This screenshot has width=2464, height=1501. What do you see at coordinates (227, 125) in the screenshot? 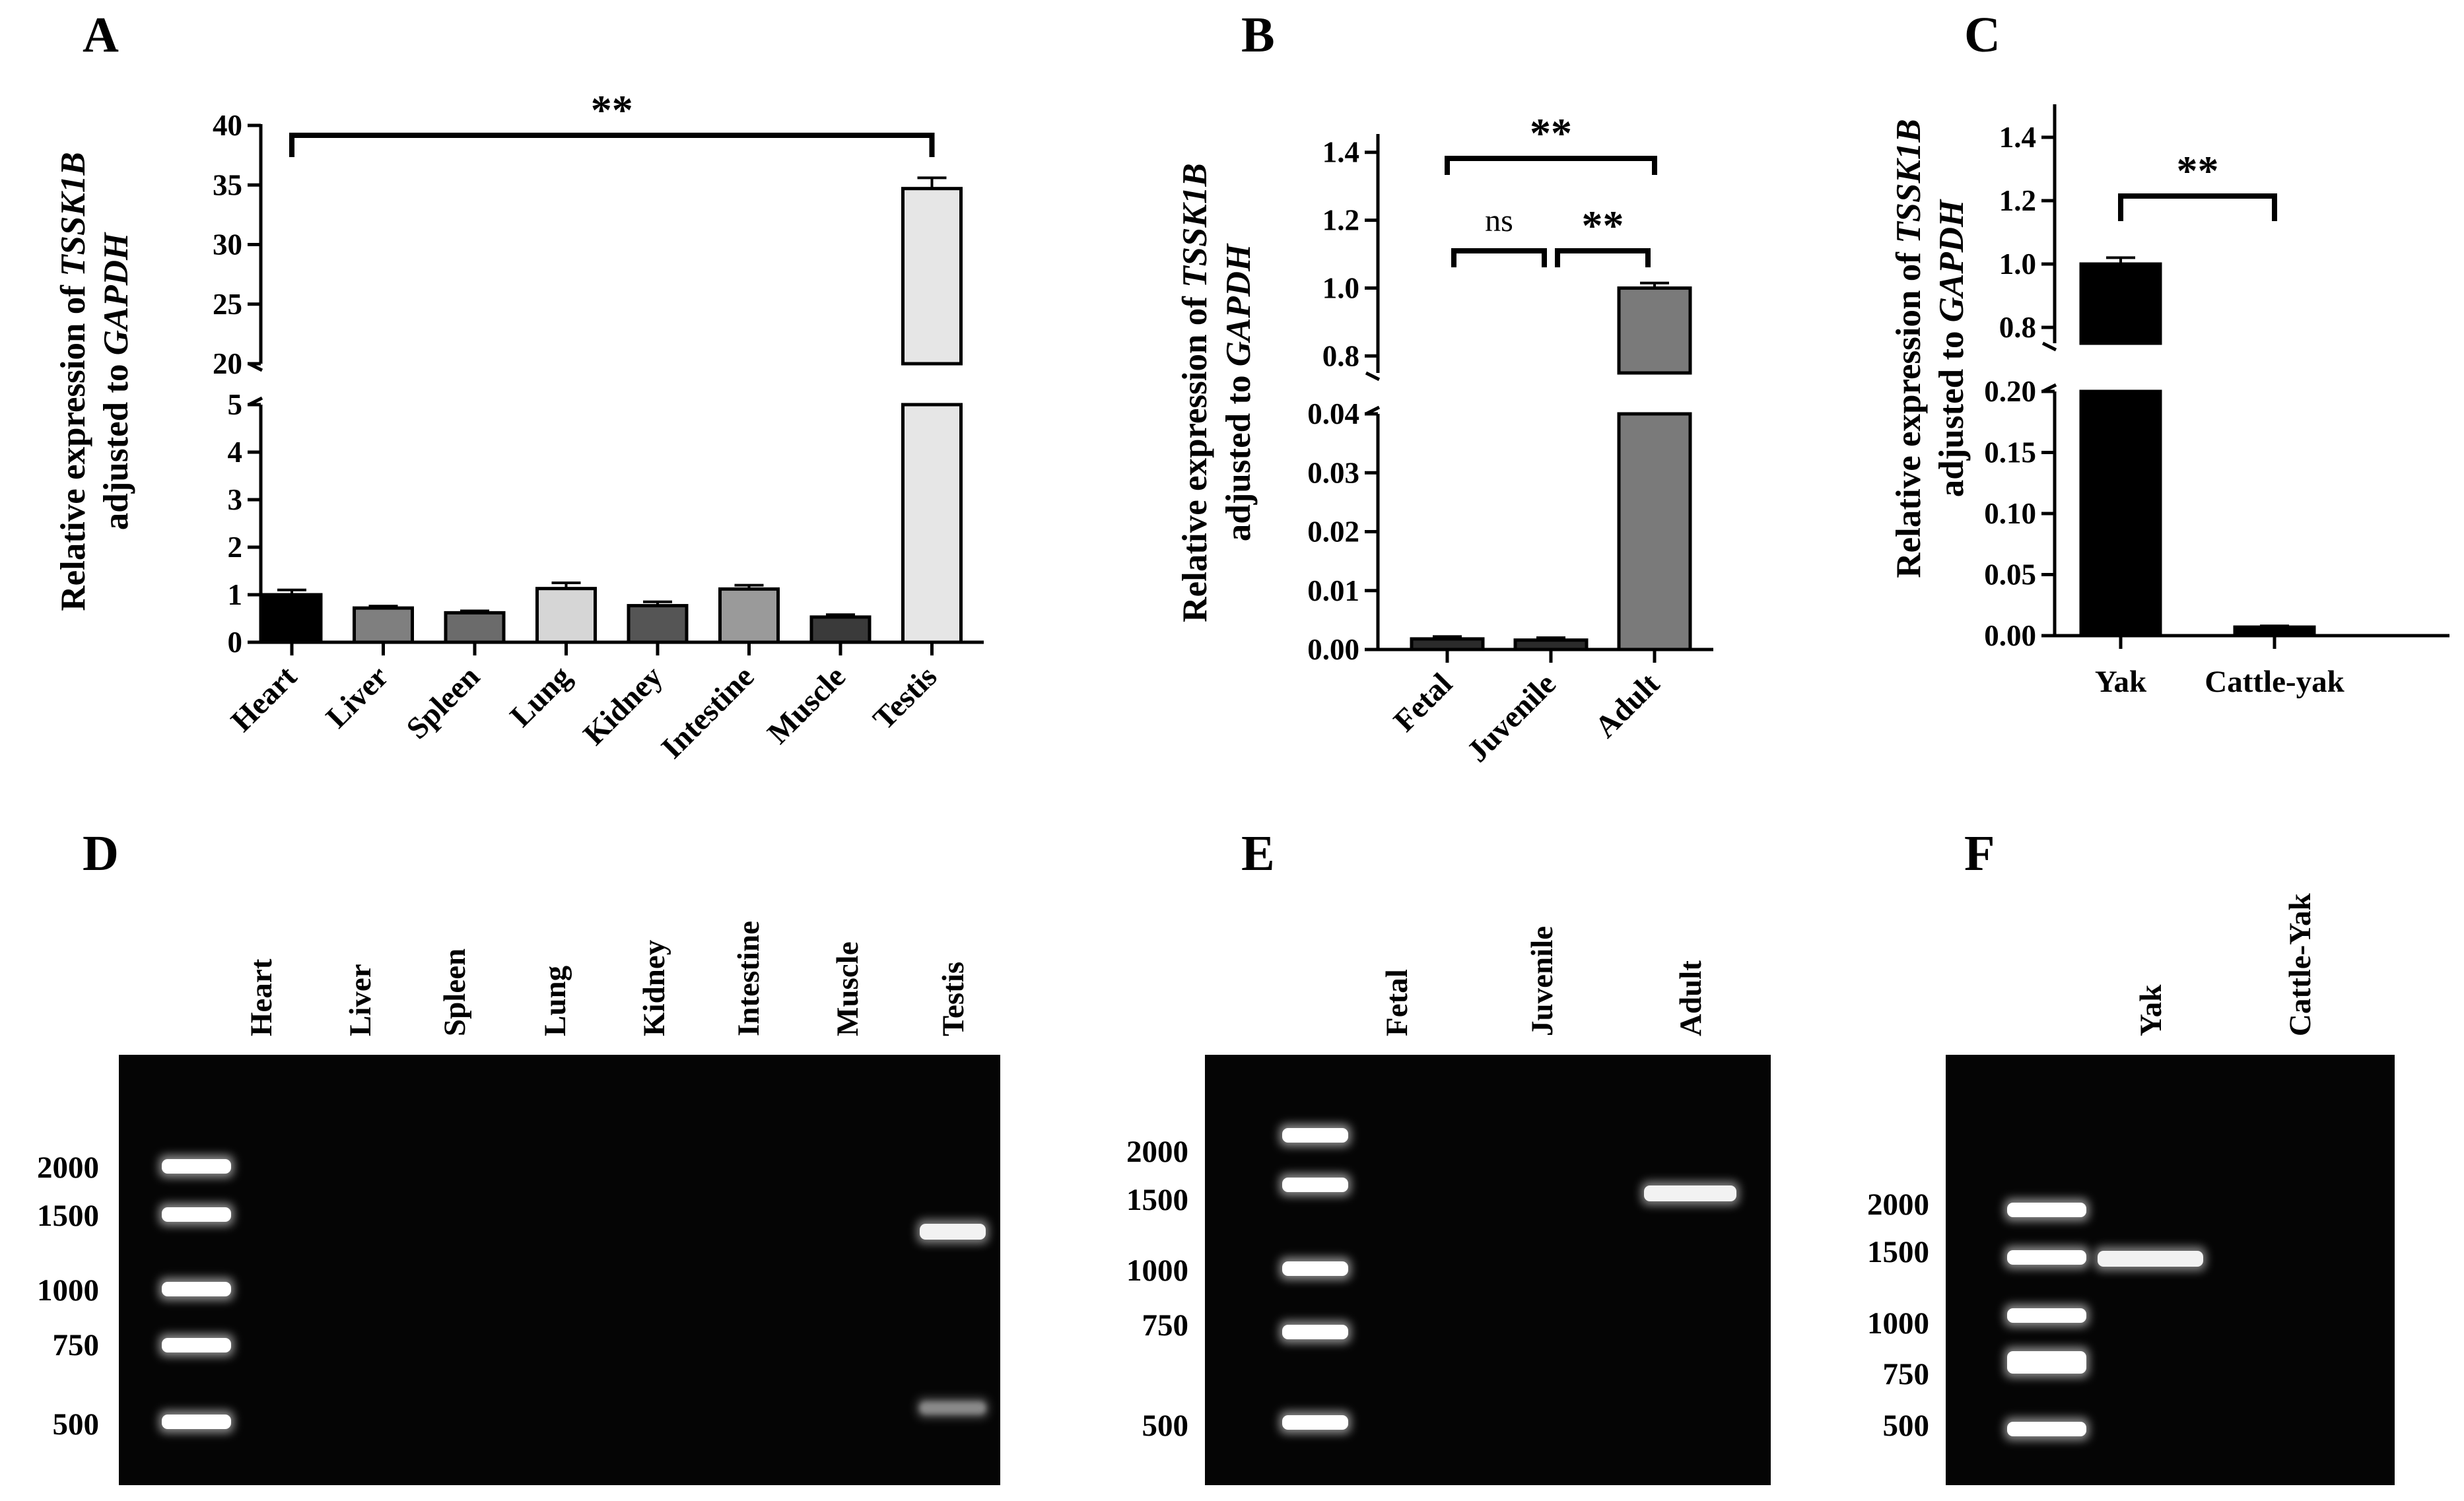
I see `y-tick-label: 40` at bounding box center [227, 125].